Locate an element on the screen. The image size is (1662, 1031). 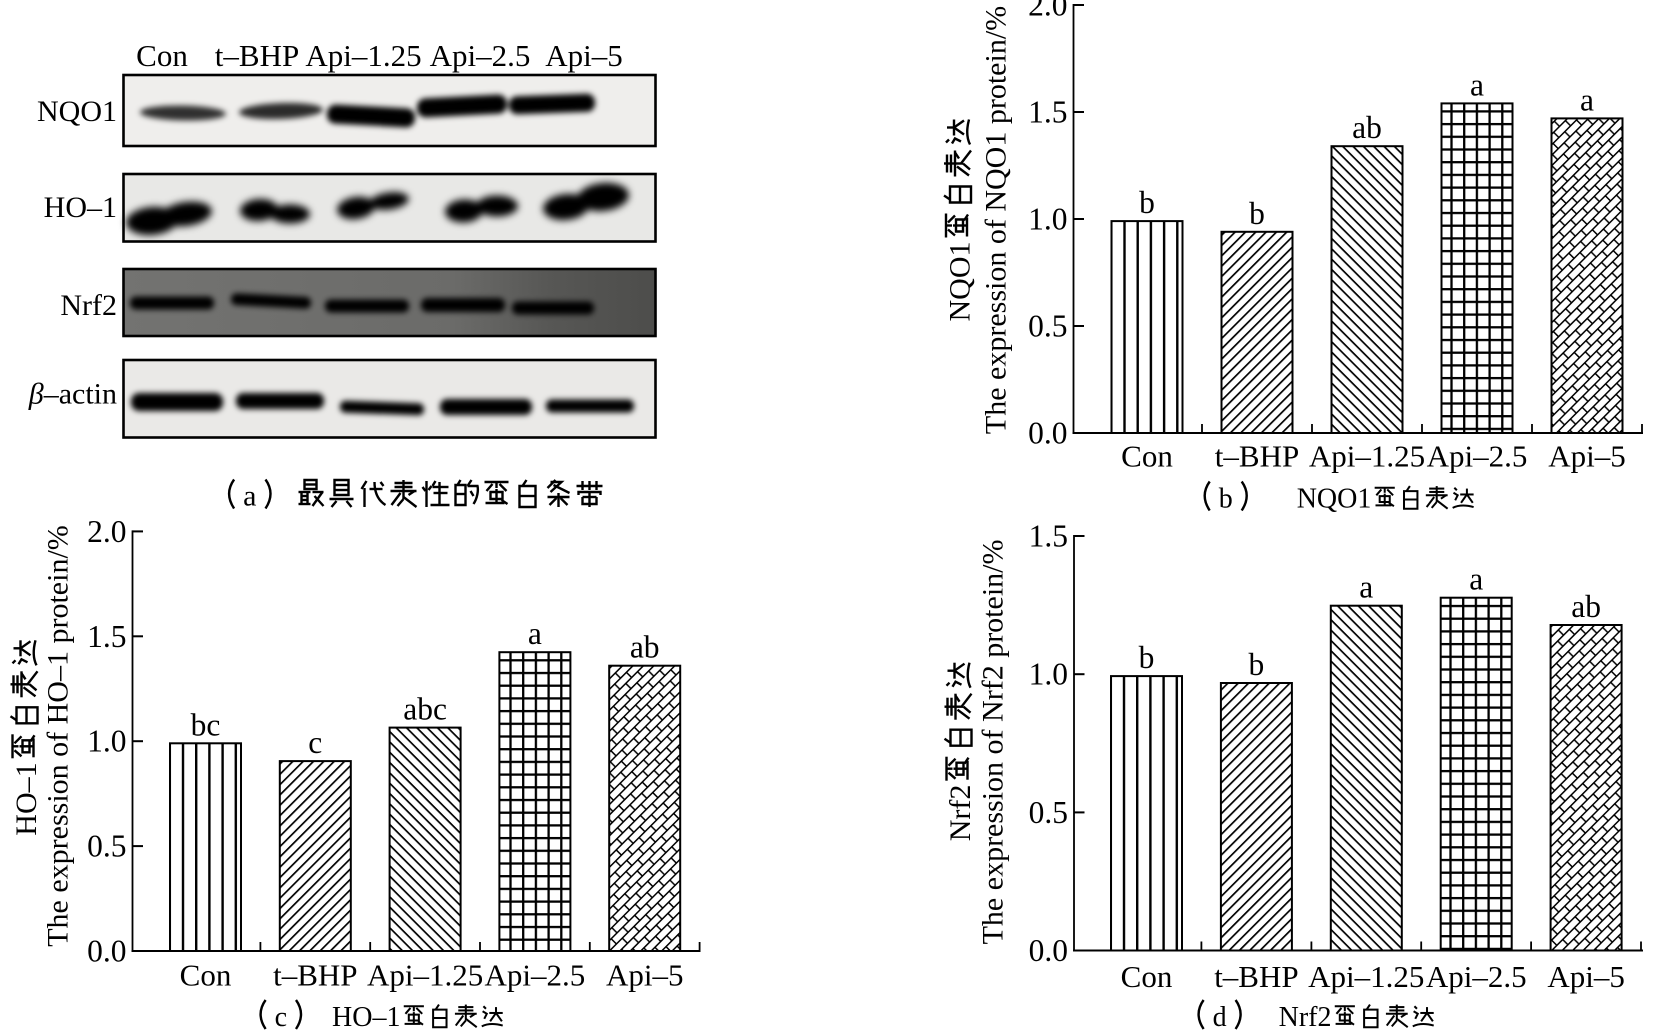
svg-text: bc is located at coordinates (206, 724).